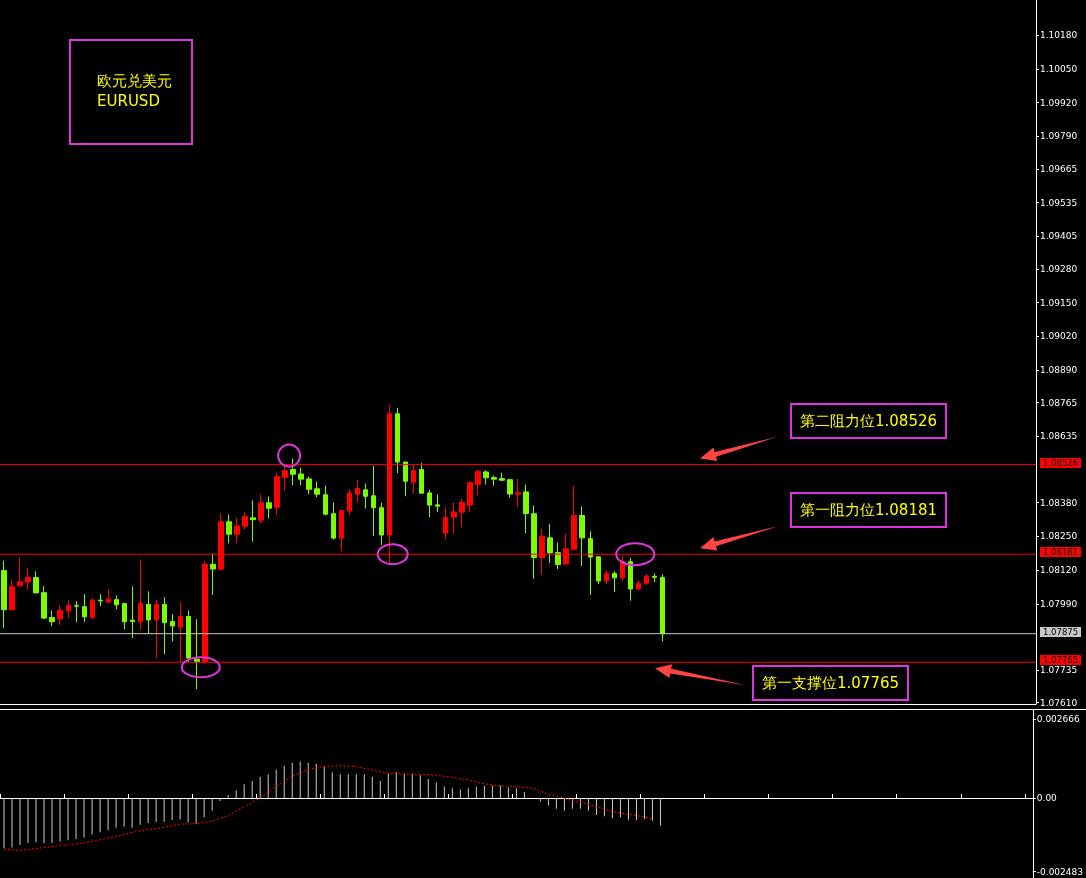  I want to click on y-tick-label: 1.08380, so click(1059, 502).